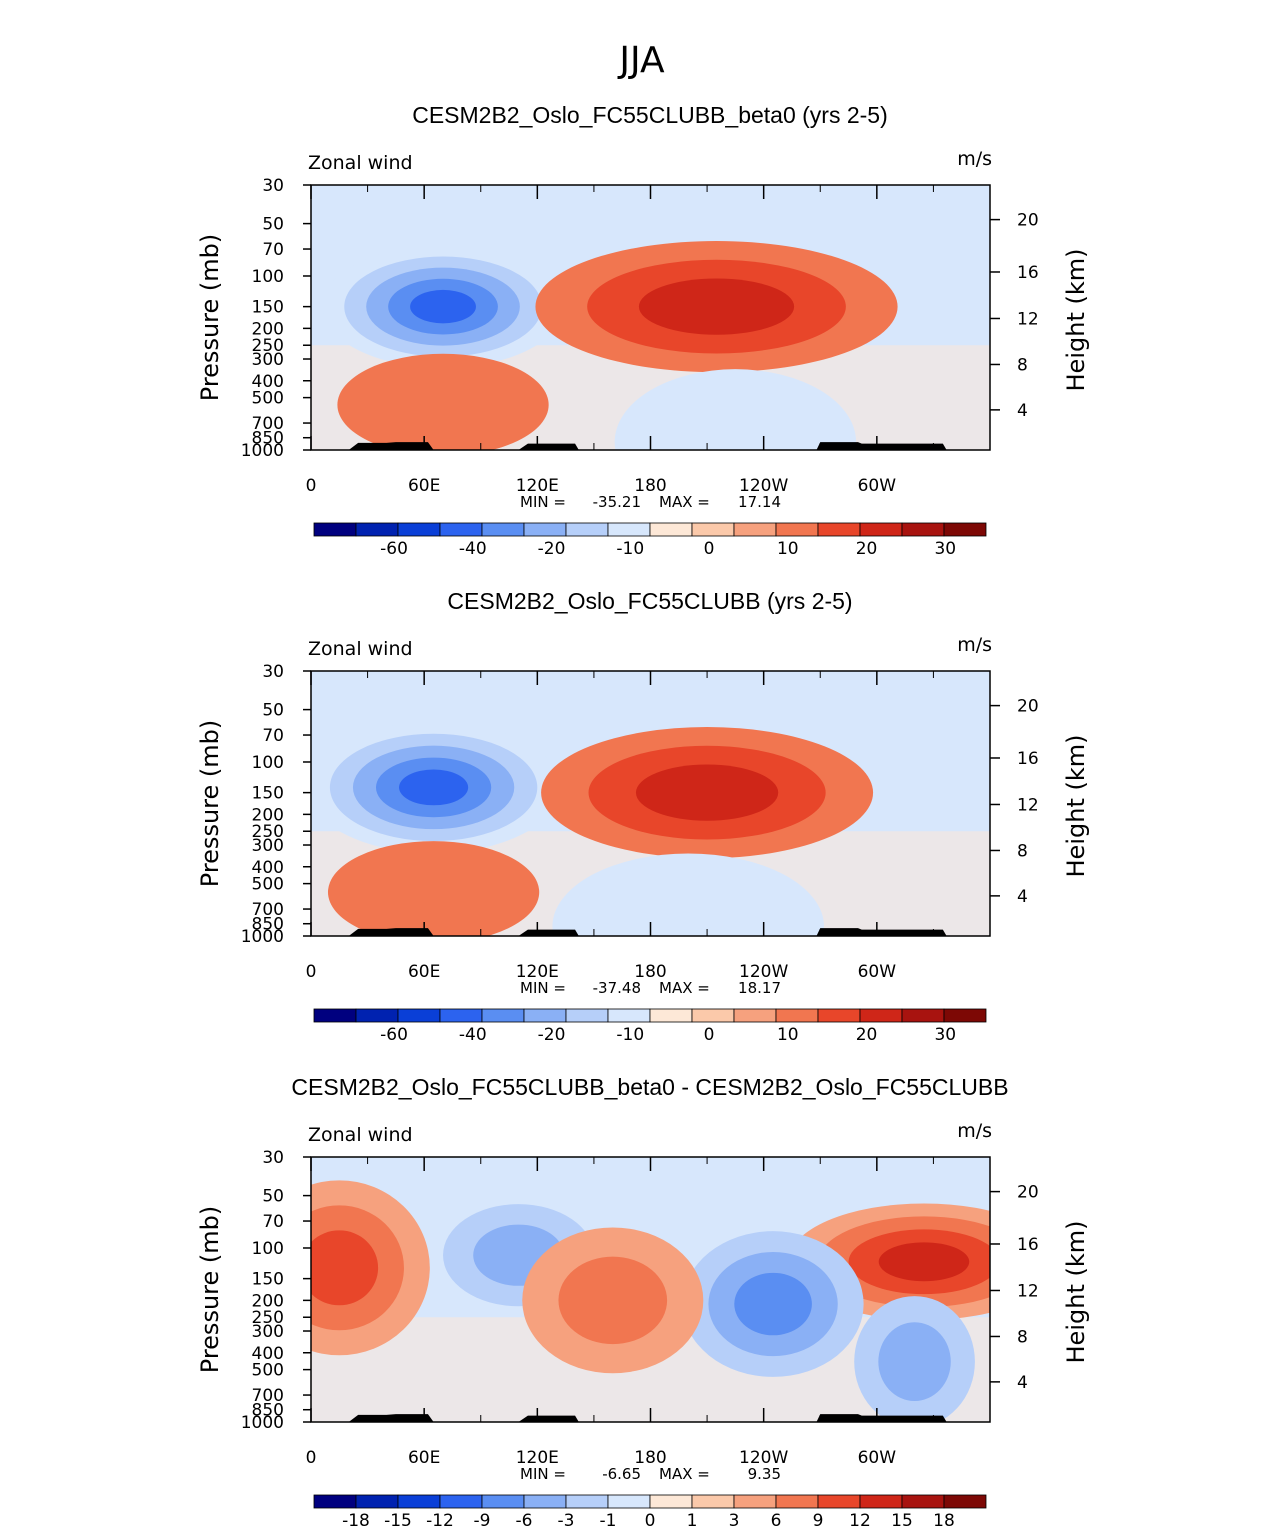  I want to click on colorbar-tick-label: 20, so click(867, 1035).